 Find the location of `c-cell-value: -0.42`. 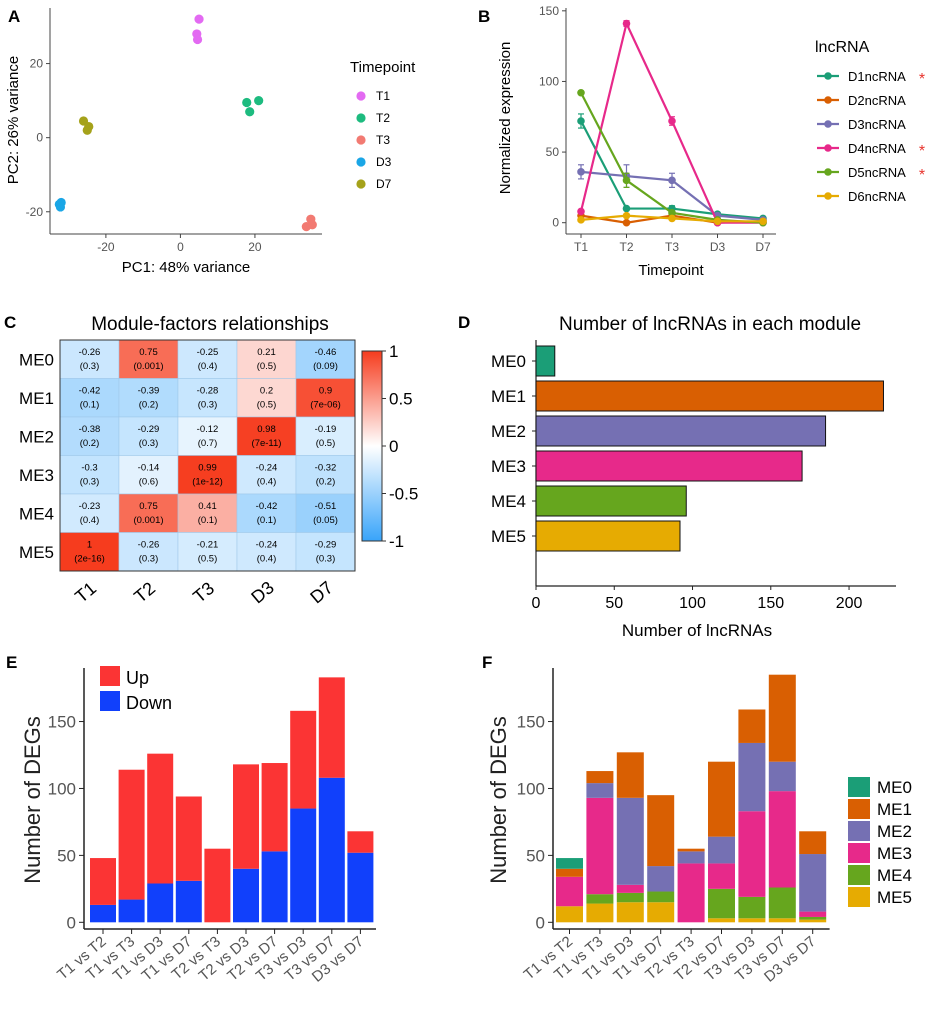

c-cell-value: -0.42 is located at coordinates (267, 506).